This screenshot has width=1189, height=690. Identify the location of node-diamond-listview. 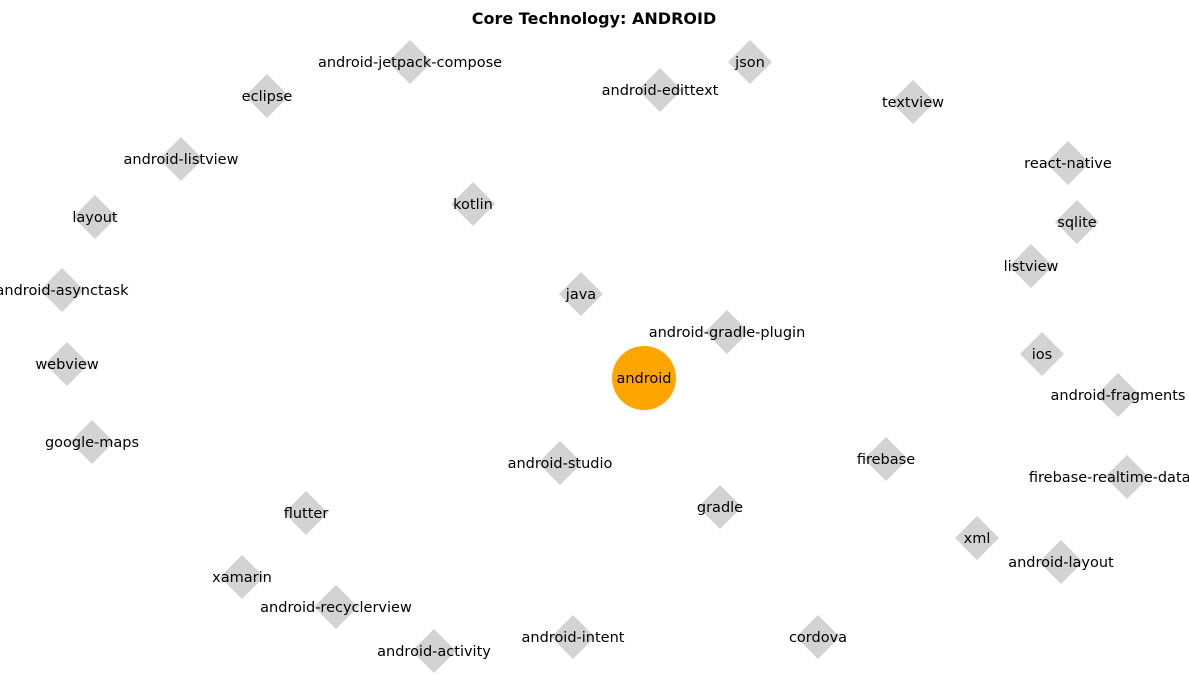
(1031, 266).